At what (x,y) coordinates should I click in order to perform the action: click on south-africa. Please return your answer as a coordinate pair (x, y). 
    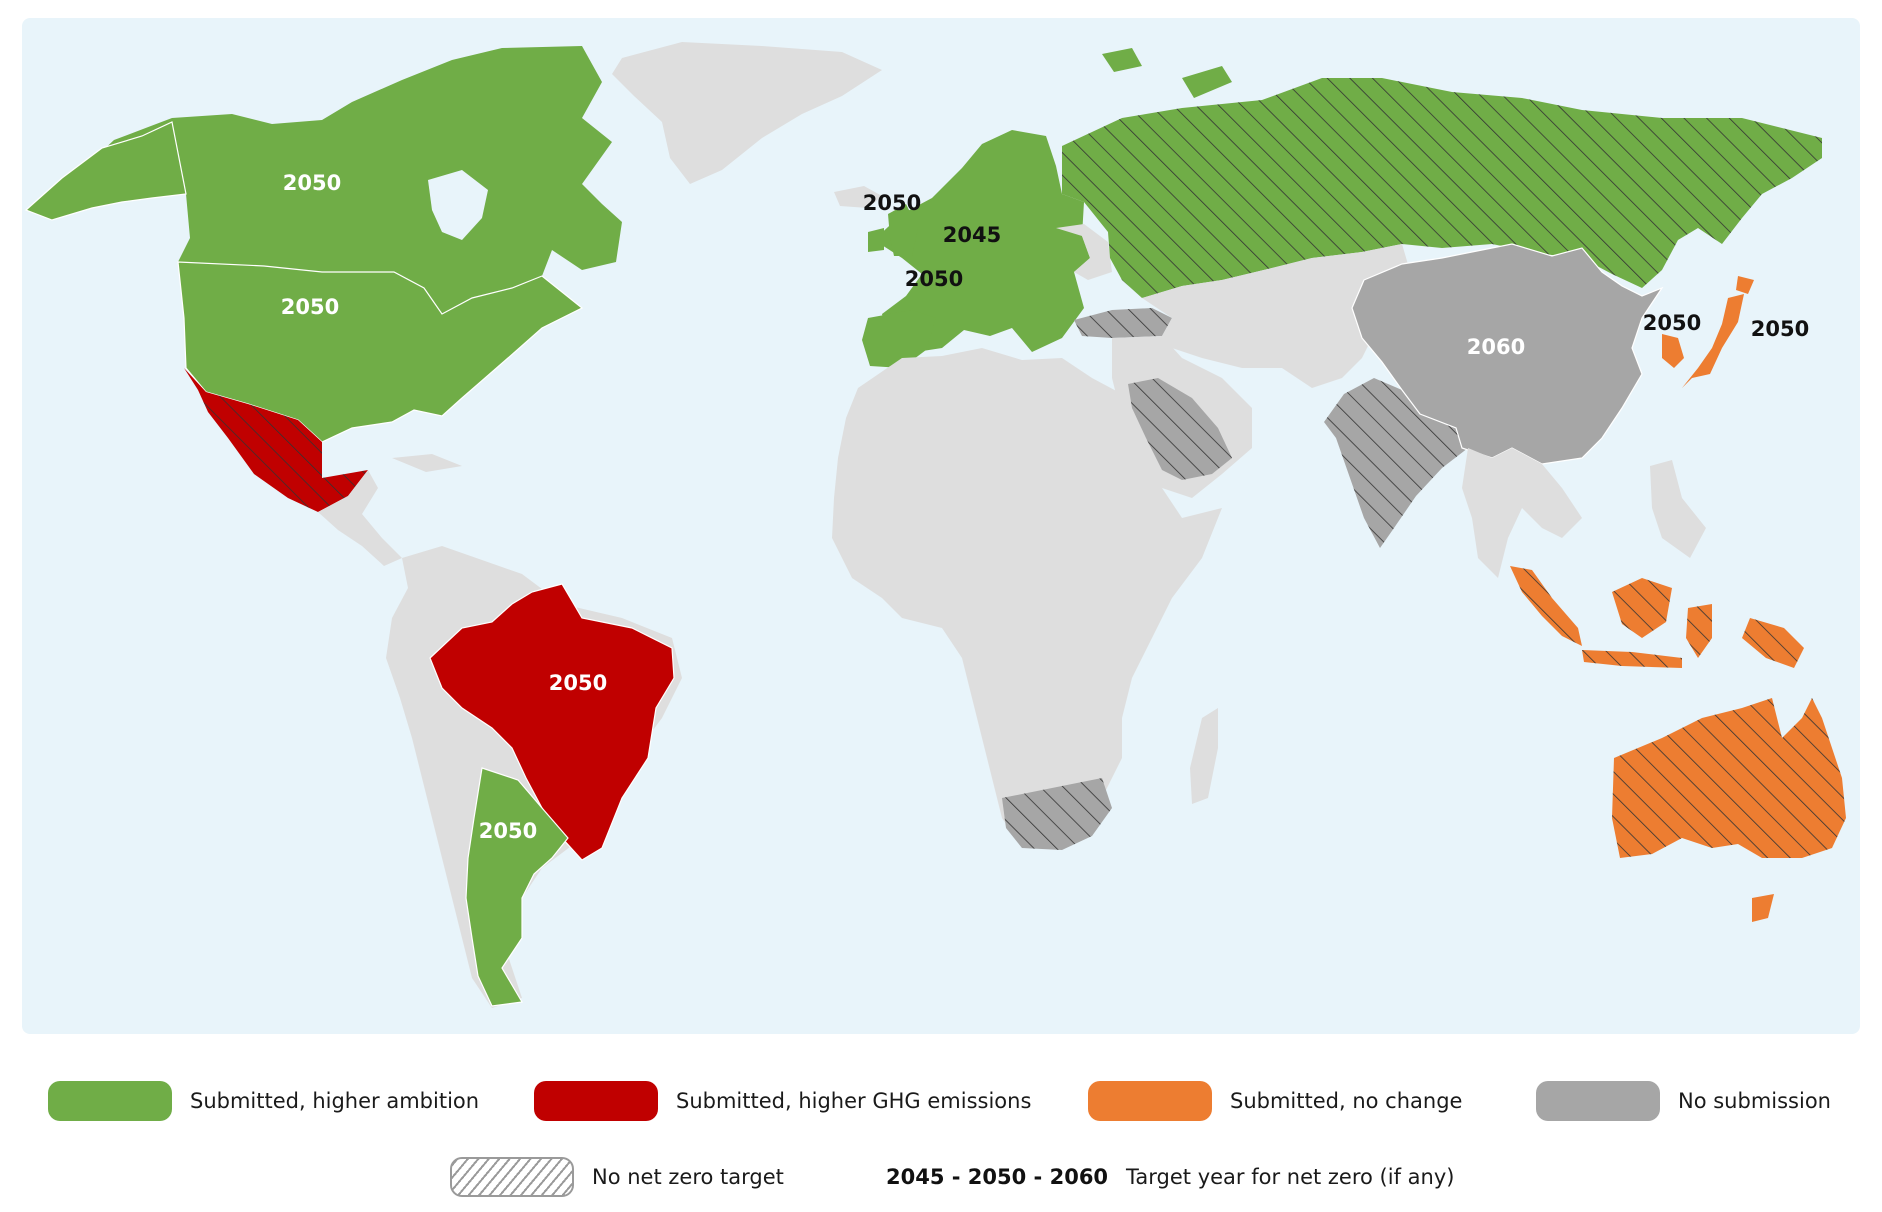
    Looking at the image, I should click on (1057, 814).